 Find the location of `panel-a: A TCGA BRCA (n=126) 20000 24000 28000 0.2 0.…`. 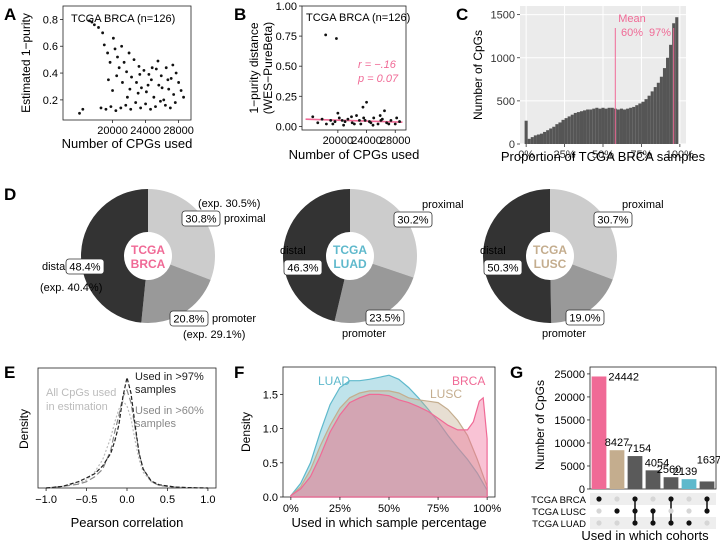

panel-a: A TCGA BRCA (n=126) 20000 24000 28000 0.2 0.… is located at coordinates (99, 78).